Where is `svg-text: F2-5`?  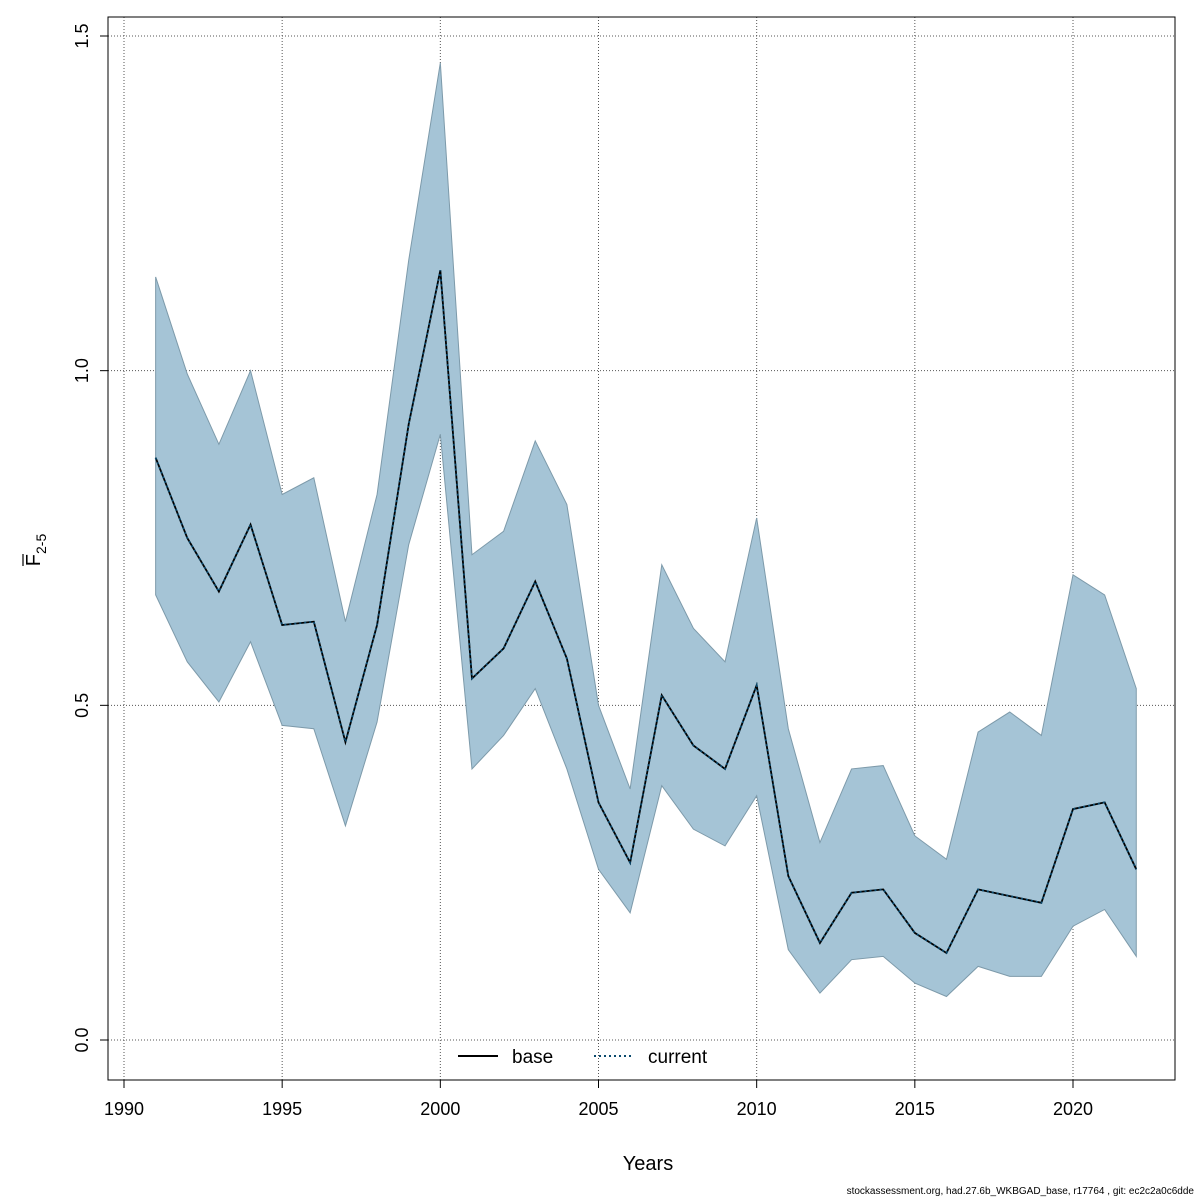
svg-text: F2-5 is located at coordinates (36, 550).